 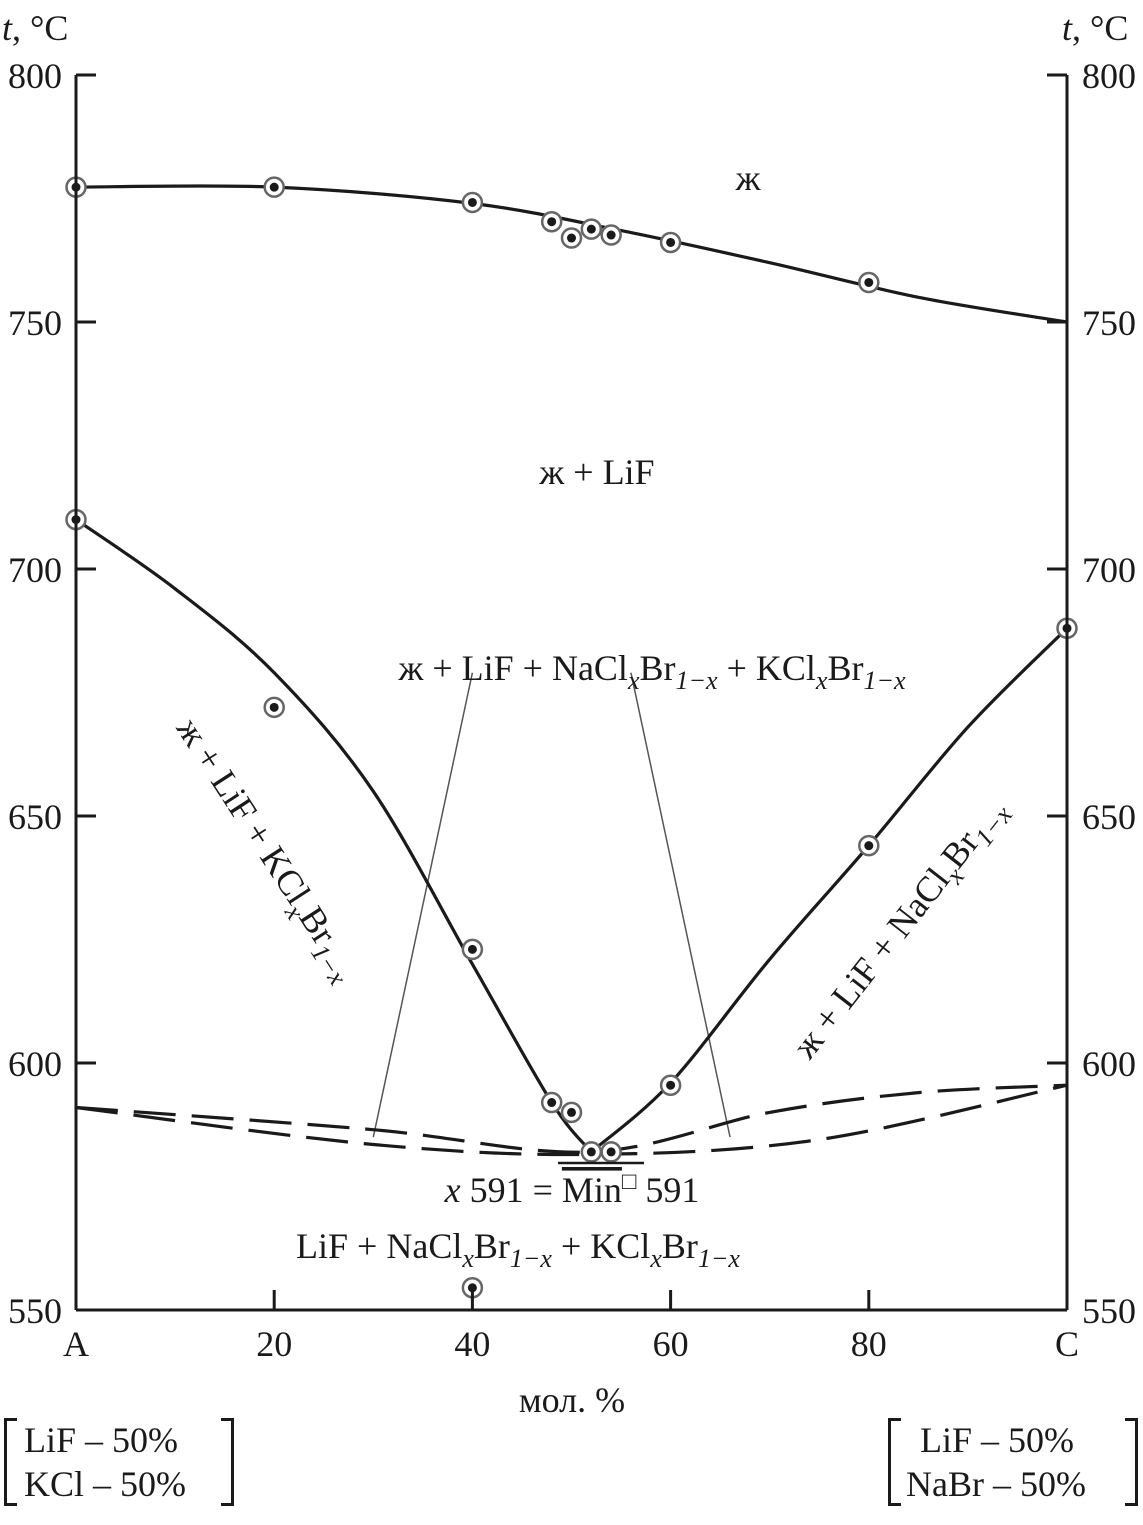 I want to click on label-right-region: ж + LiF + NaClxBr1−x, so click(x=901, y=930).